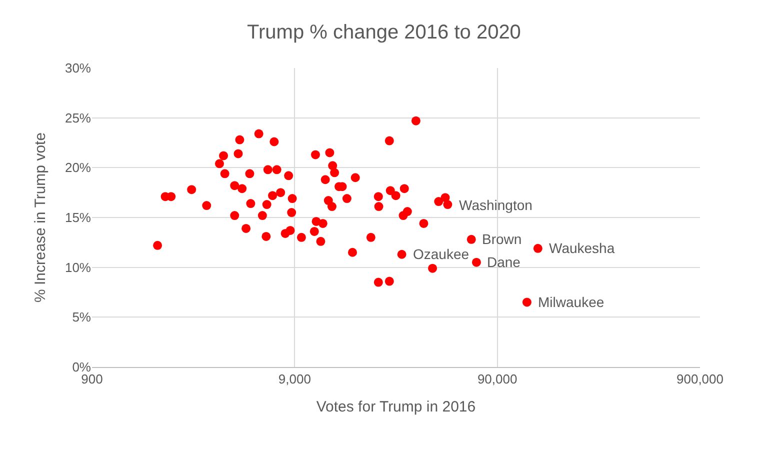 This screenshot has height=451, width=768. What do you see at coordinates (78, 68) in the screenshot?
I see `y-tick-label: 30%` at bounding box center [78, 68].